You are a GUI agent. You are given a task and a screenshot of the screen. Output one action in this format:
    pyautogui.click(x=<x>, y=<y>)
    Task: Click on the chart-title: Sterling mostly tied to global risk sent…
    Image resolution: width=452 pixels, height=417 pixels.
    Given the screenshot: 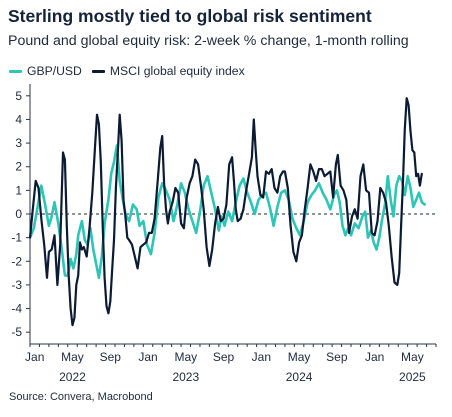 What is the action you would take?
    pyautogui.click(x=190, y=16)
    